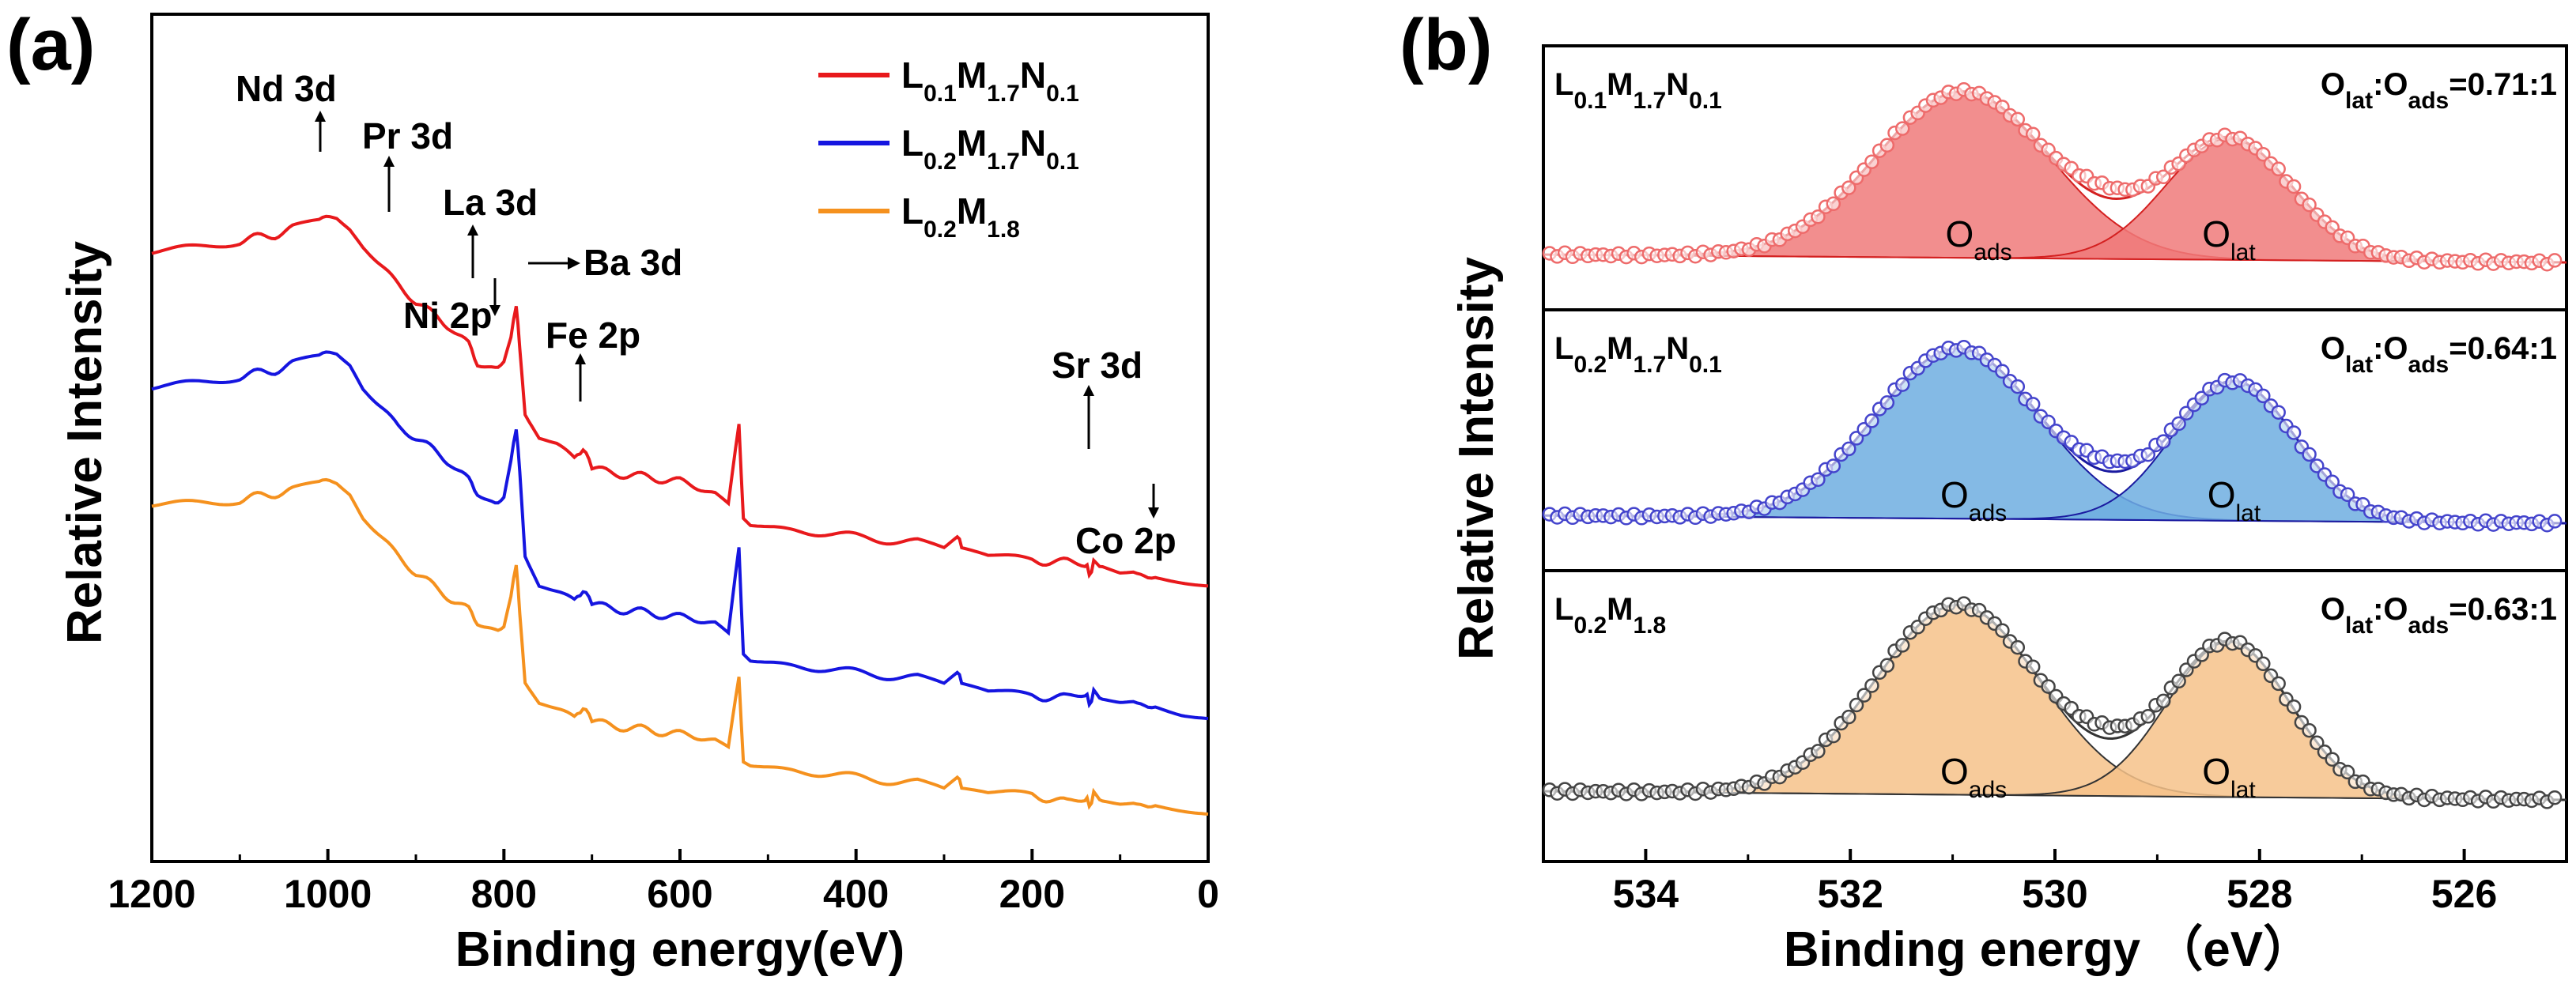  Describe the element at coordinates (2054, 169) in the screenshot. I see `subplot-1: Oads Olat L0.1M1.7N0.1 Olat:Oads=0.71:1` at that location.